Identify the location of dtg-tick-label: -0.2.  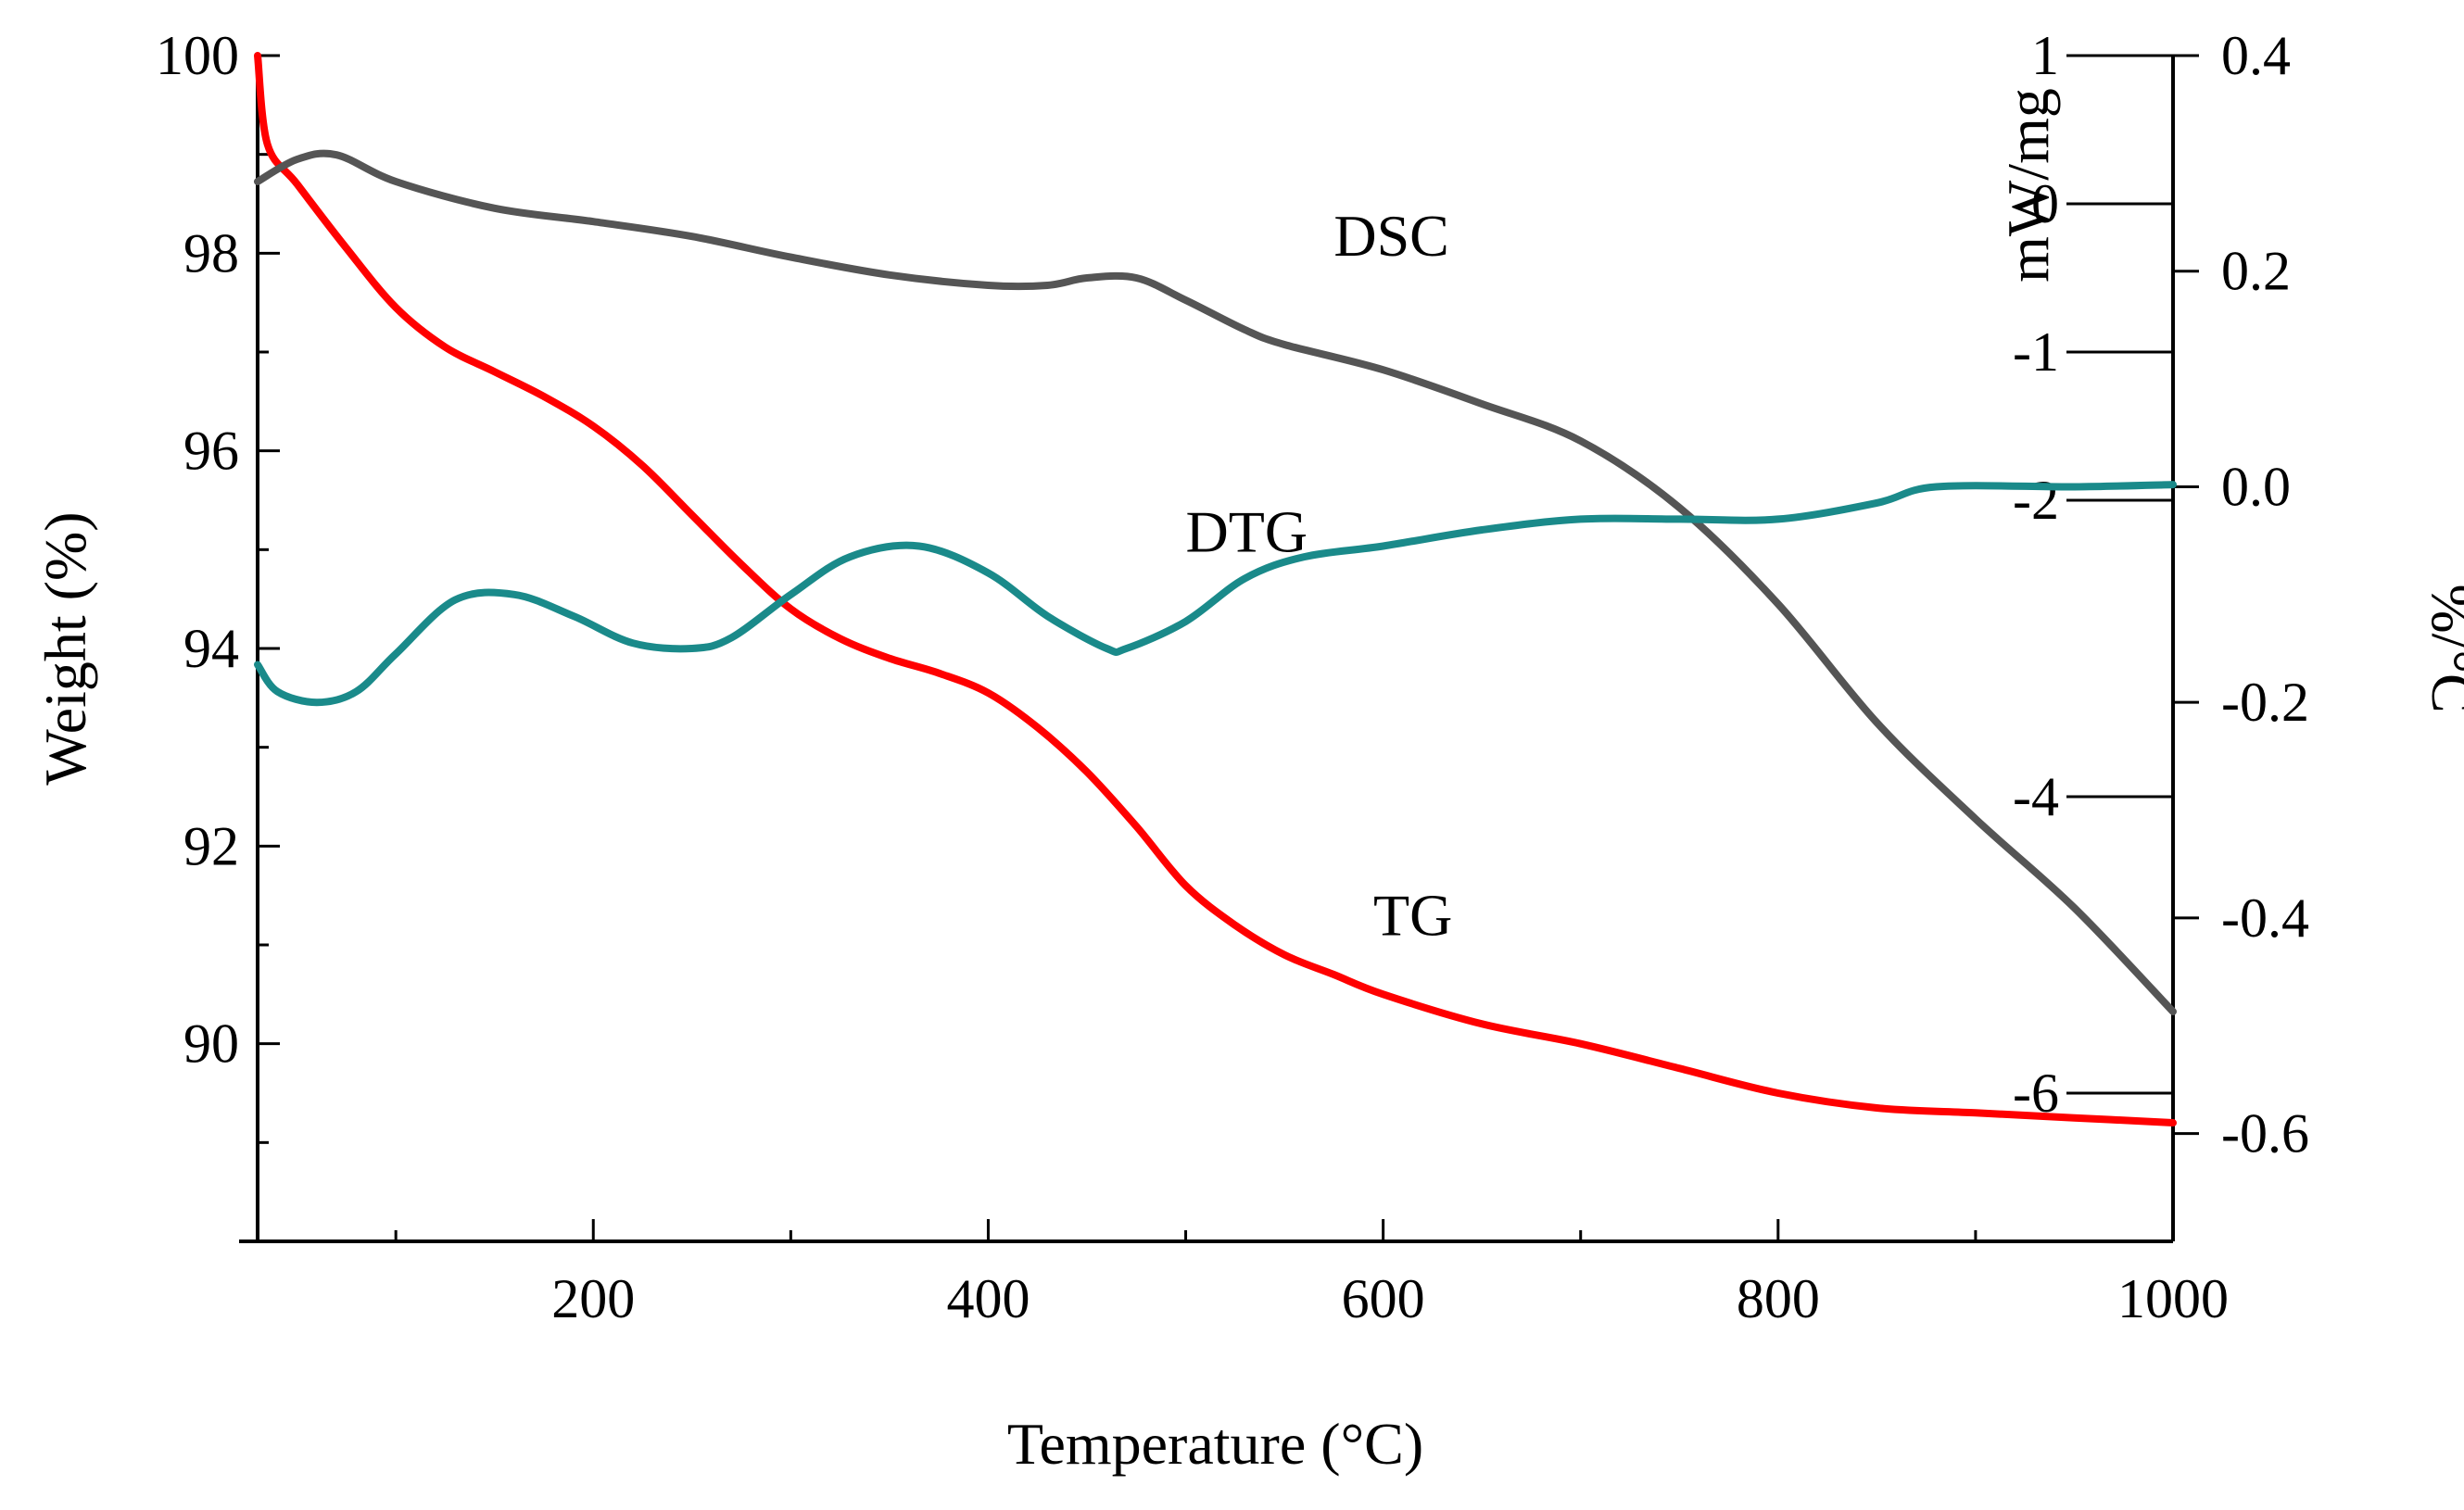
(2265, 702).